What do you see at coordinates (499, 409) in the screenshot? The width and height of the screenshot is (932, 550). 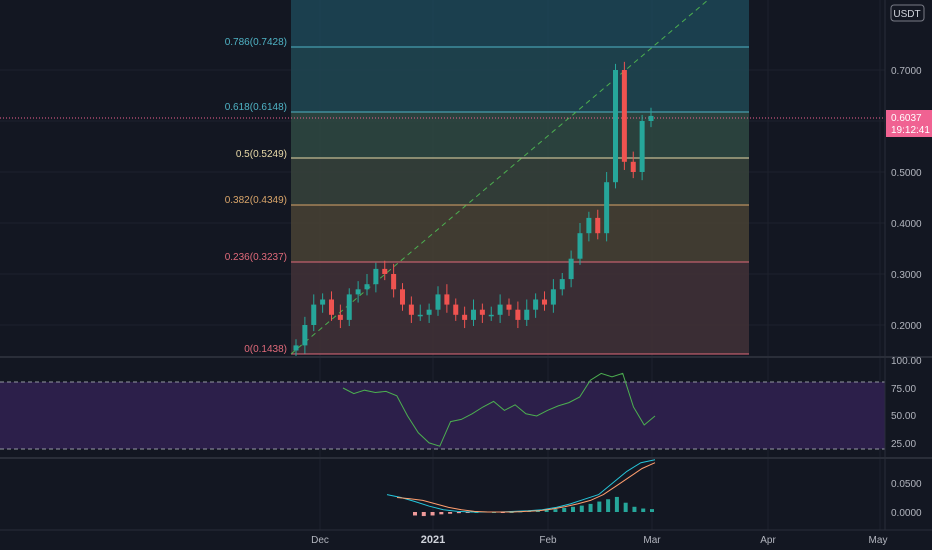 I see `rsi-line` at bounding box center [499, 409].